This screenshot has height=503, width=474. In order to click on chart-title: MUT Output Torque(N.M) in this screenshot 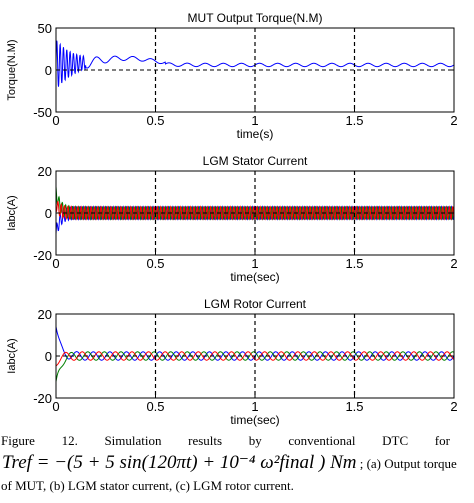, I will do `click(255, 18)`.